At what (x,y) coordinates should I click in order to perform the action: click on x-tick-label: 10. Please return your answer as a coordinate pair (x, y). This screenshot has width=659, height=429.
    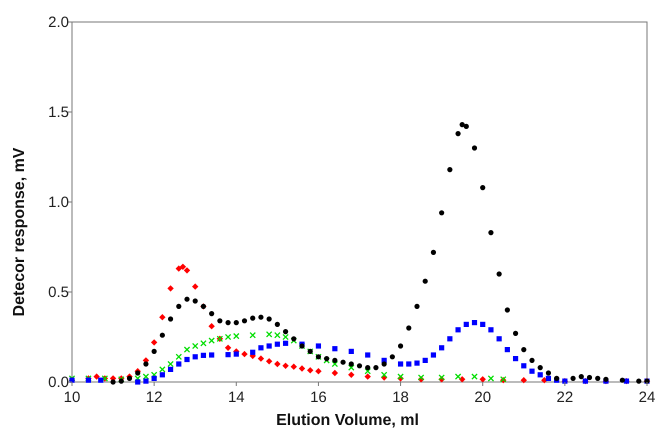
    Looking at the image, I should click on (72, 397).